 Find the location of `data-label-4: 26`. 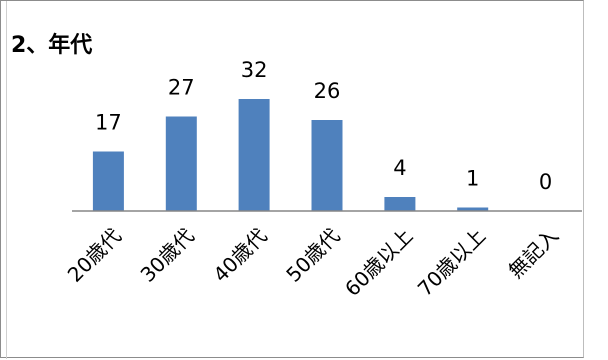

data-label-4: 26 is located at coordinates (327, 91).